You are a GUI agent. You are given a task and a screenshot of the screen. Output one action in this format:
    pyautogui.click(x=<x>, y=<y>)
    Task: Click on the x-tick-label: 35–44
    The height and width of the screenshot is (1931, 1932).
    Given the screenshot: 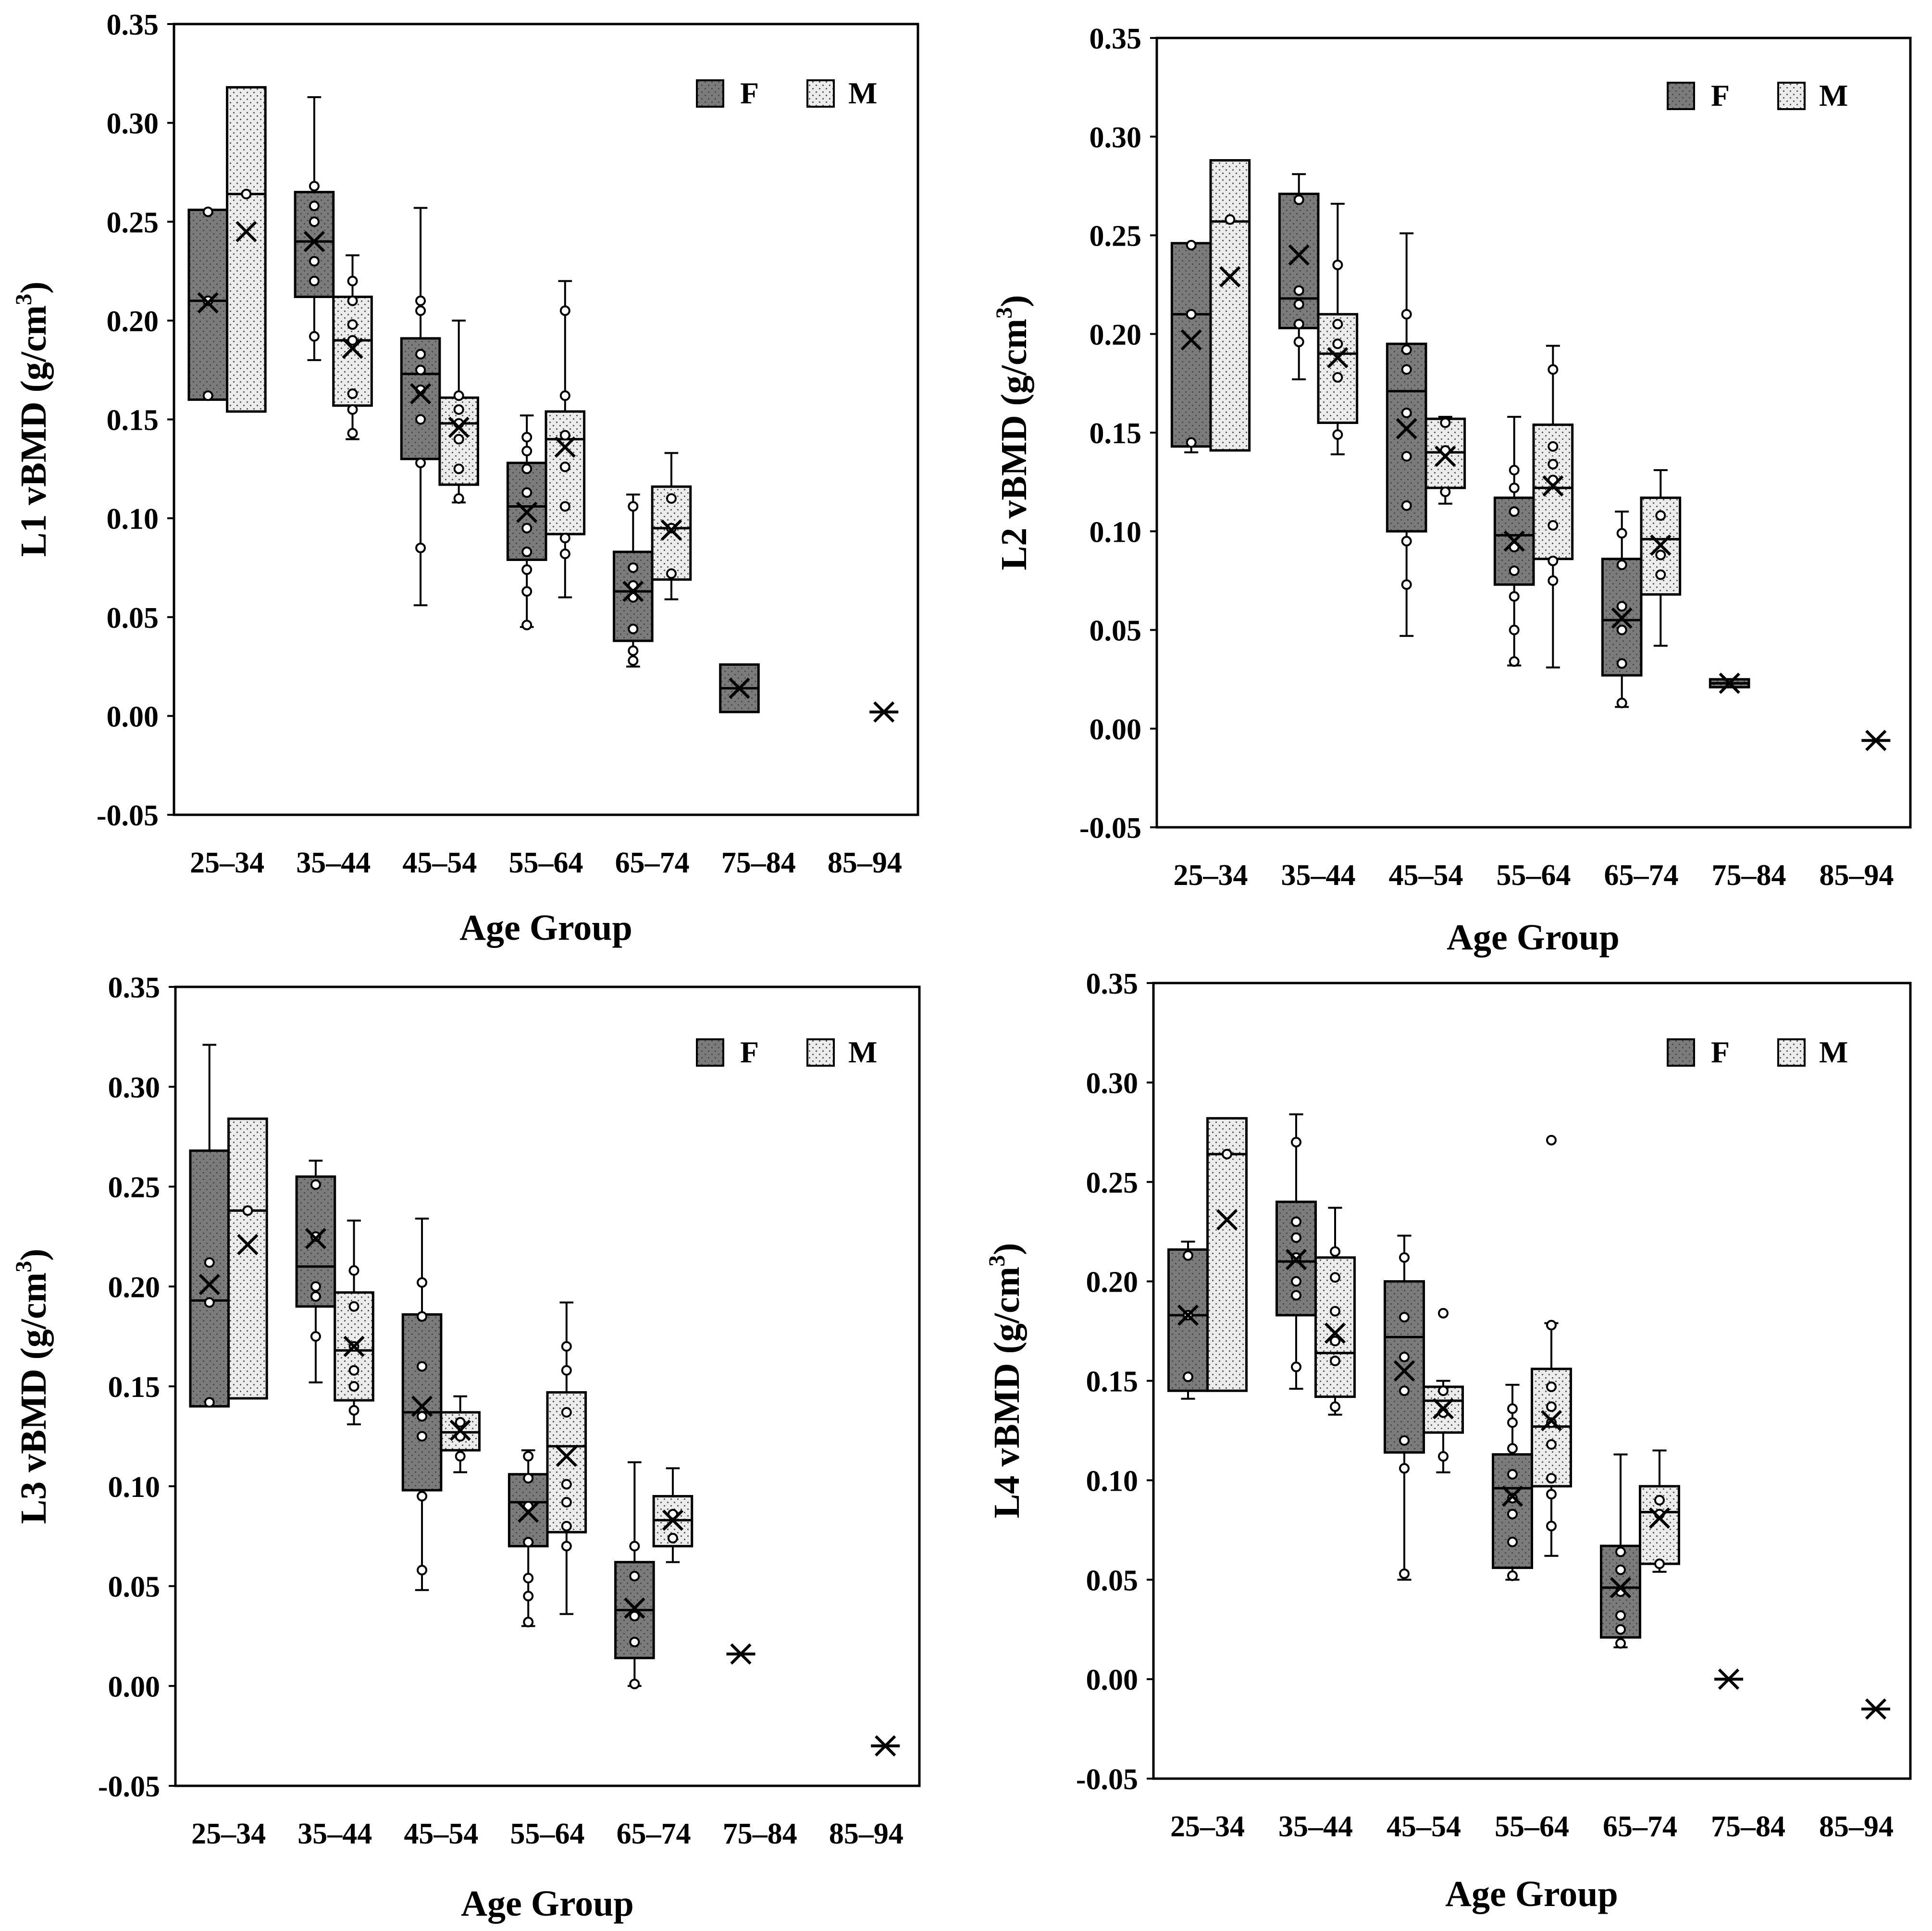 What is the action you would take?
    pyautogui.click(x=333, y=863)
    